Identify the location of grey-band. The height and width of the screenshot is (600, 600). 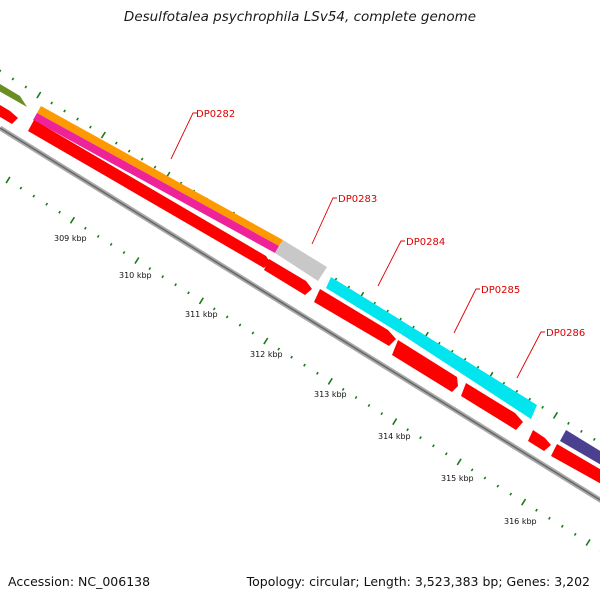
(301, 260).